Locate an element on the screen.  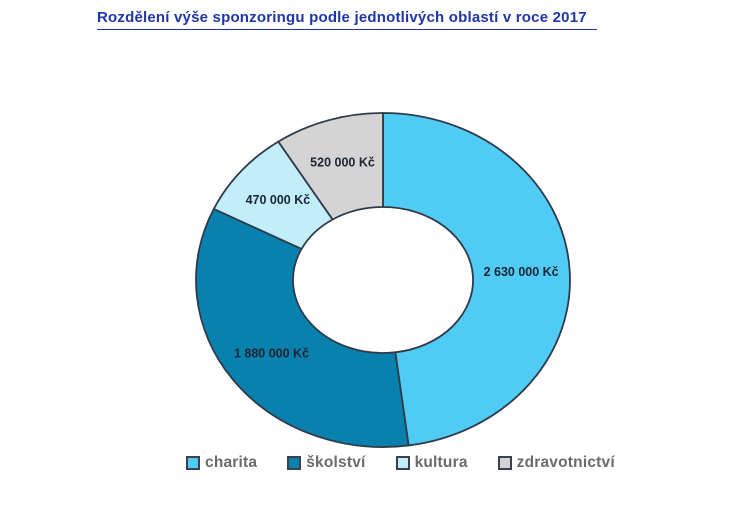
legend-label: charita is located at coordinates (231, 462).